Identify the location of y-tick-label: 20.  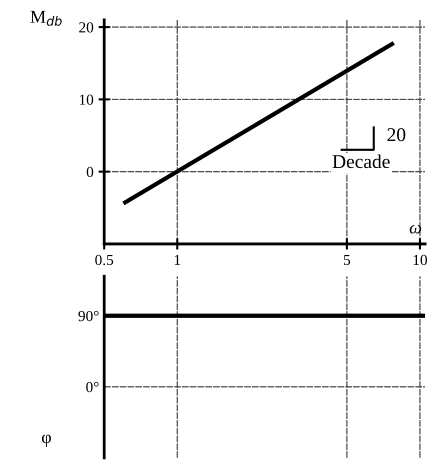
(86, 27).